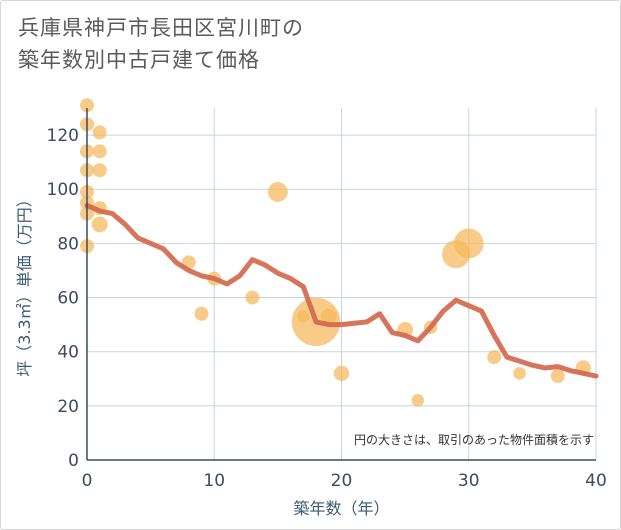  What do you see at coordinates (87, 481) in the screenshot?
I see `x-tick-label: 0` at bounding box center [87, 481].